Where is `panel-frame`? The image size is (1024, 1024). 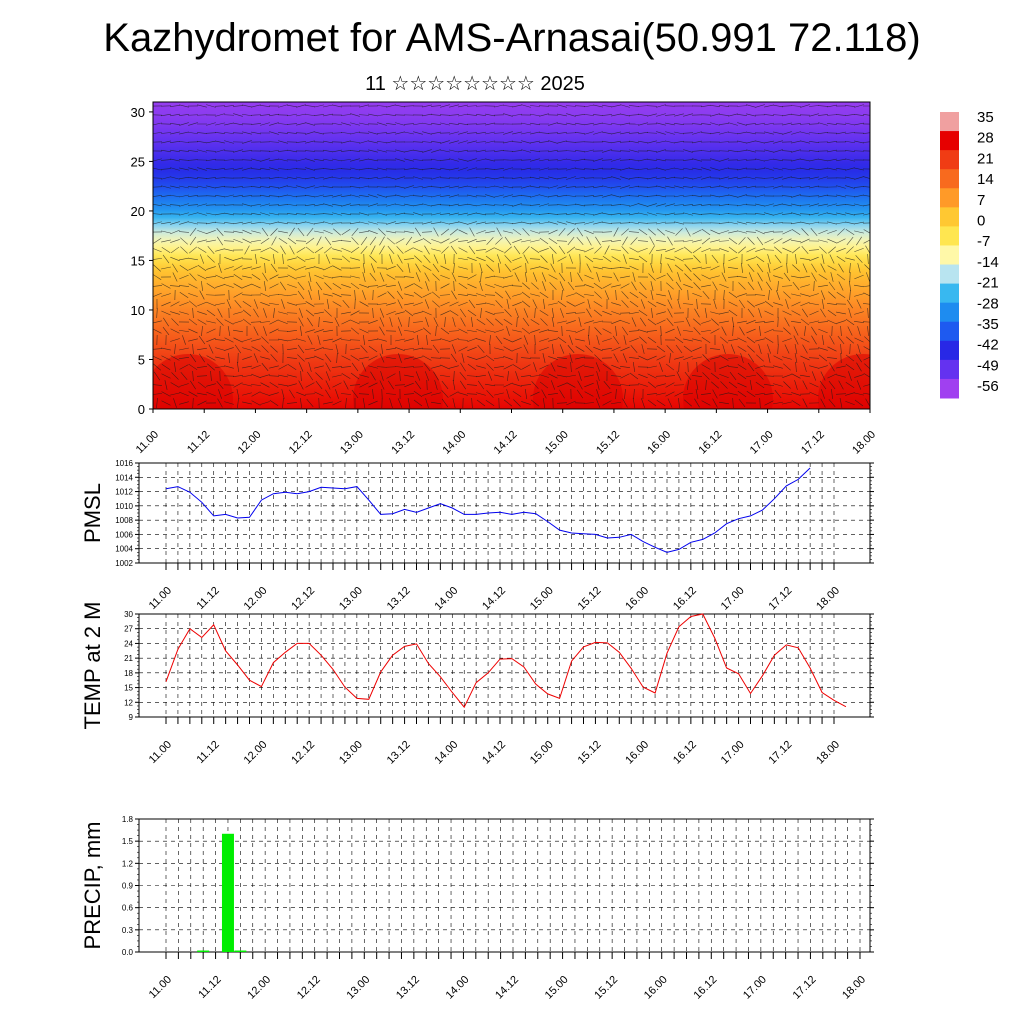 panel-frame is located at coordinates (504, 885).